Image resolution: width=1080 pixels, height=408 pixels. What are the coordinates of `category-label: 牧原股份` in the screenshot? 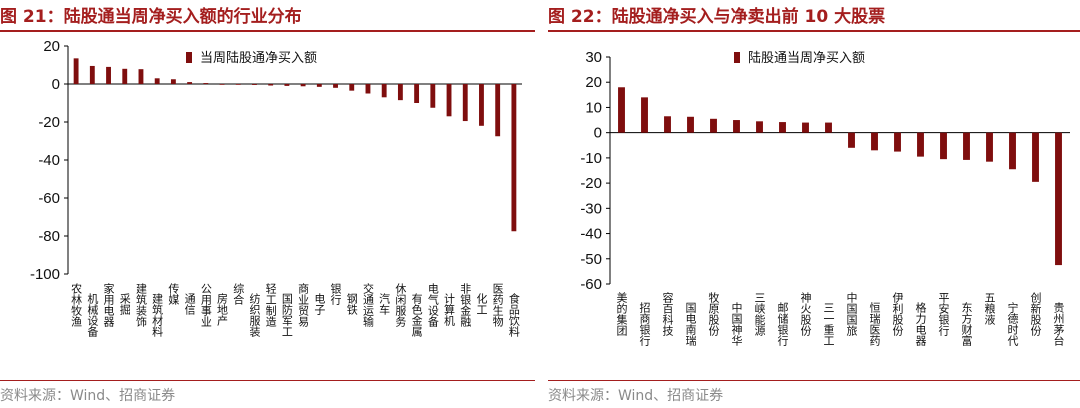 It's located at (713, 314).